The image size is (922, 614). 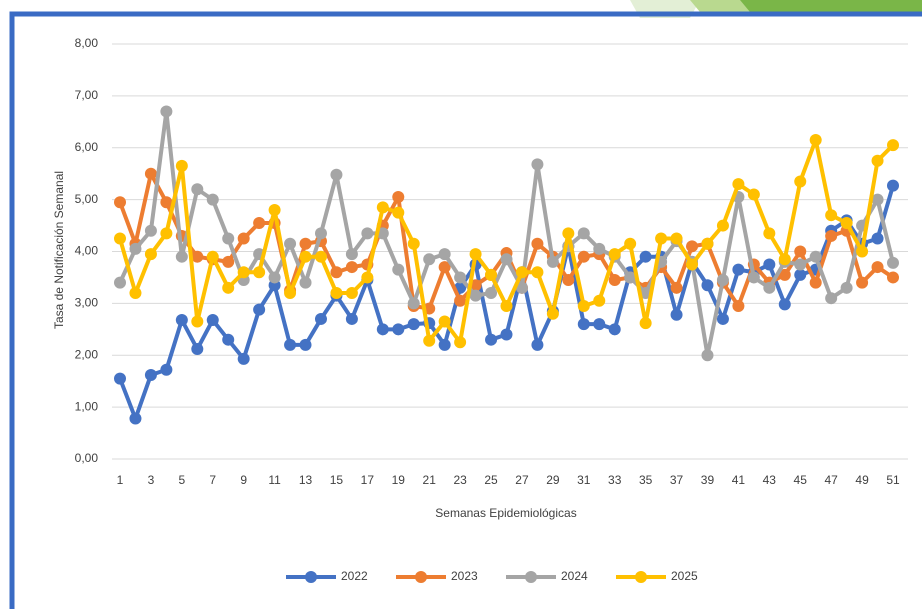 I want to click on x-axis-title: Semanas Epidemiológicas, so click(x=505, y=513).